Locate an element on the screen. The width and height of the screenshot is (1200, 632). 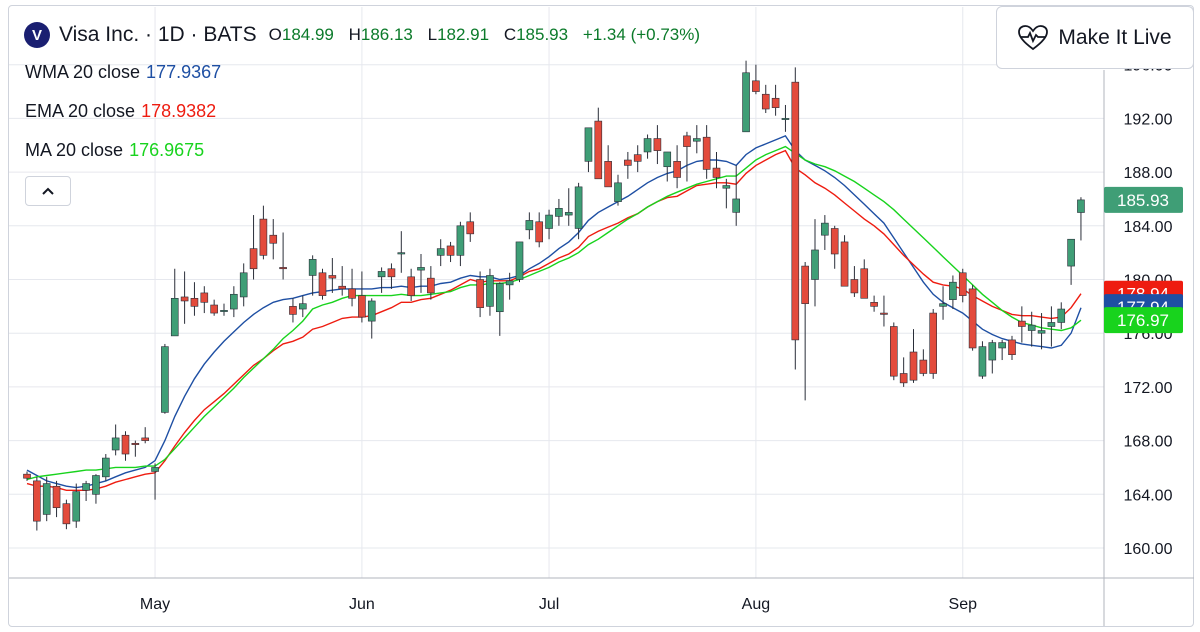
ma-legend: MA 20 close 176.9675 is located at coordinates (114, 150).